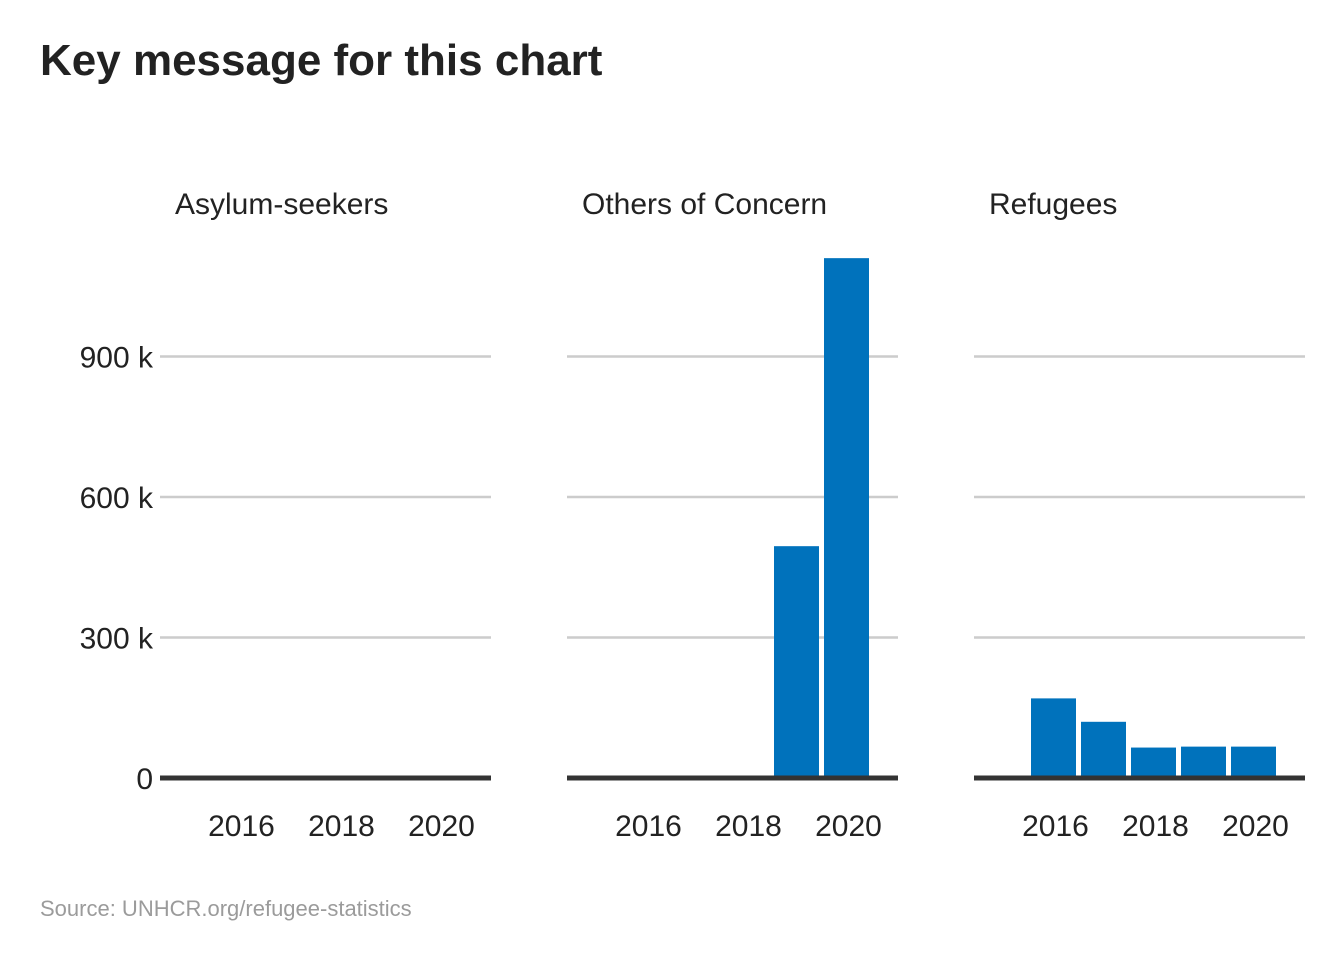 This screenshot has height=960, width=1344. What do you see at coordinates (117, 498) in the screenshot?
I see `y-tick-label: 600 k` at bounding box center [117, 498].